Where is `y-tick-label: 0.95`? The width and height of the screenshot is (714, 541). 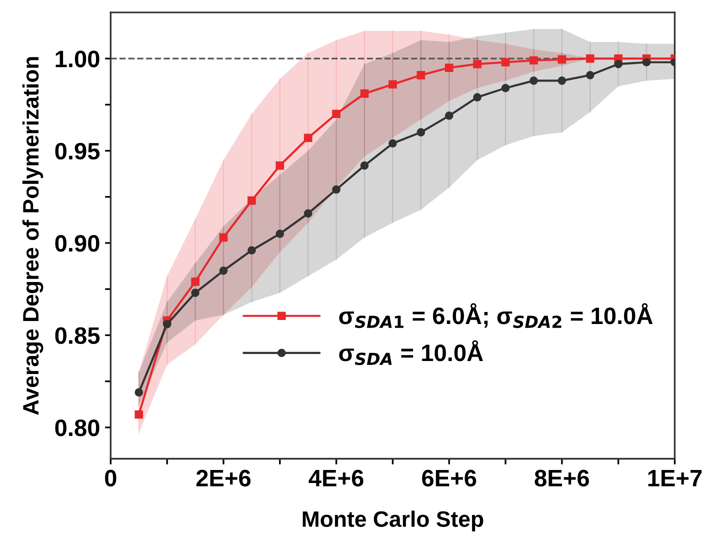
y-tick-label: 0.95 is located at coordinates (77, 151).